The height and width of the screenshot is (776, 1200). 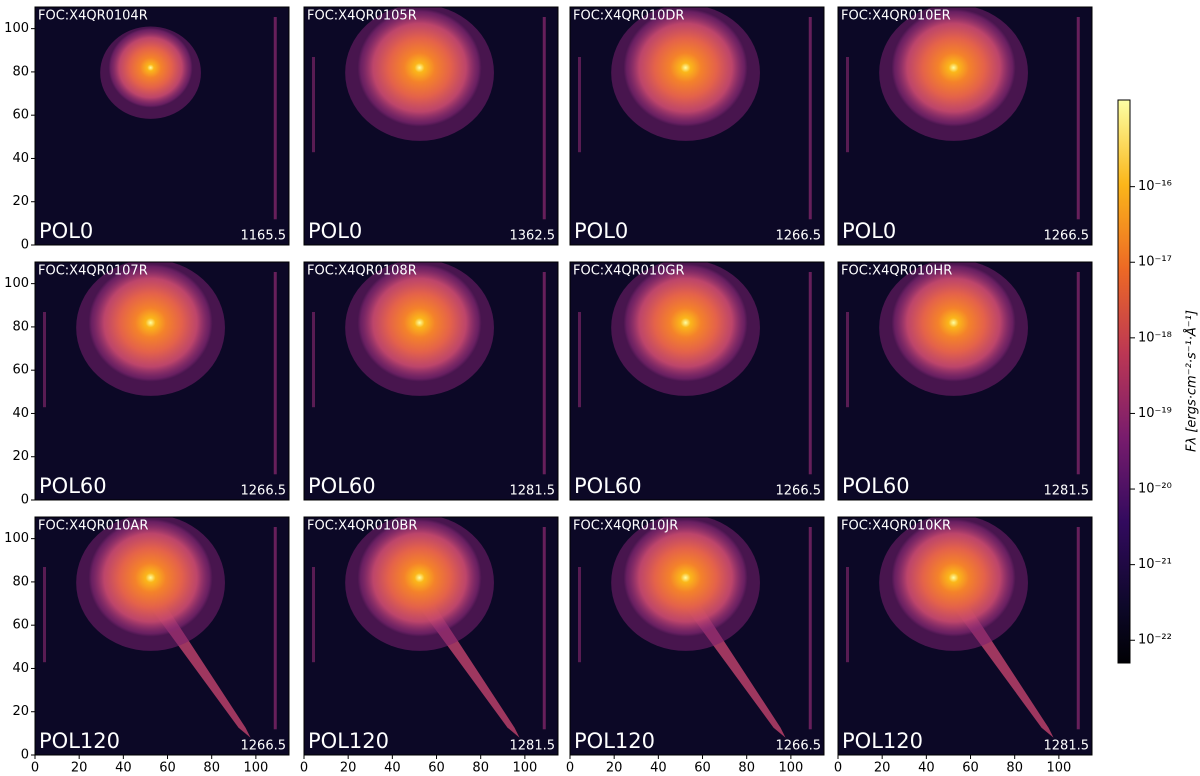 I want to click on panel-title: FOC:X4QR010AR, so click(x=93, y=526).